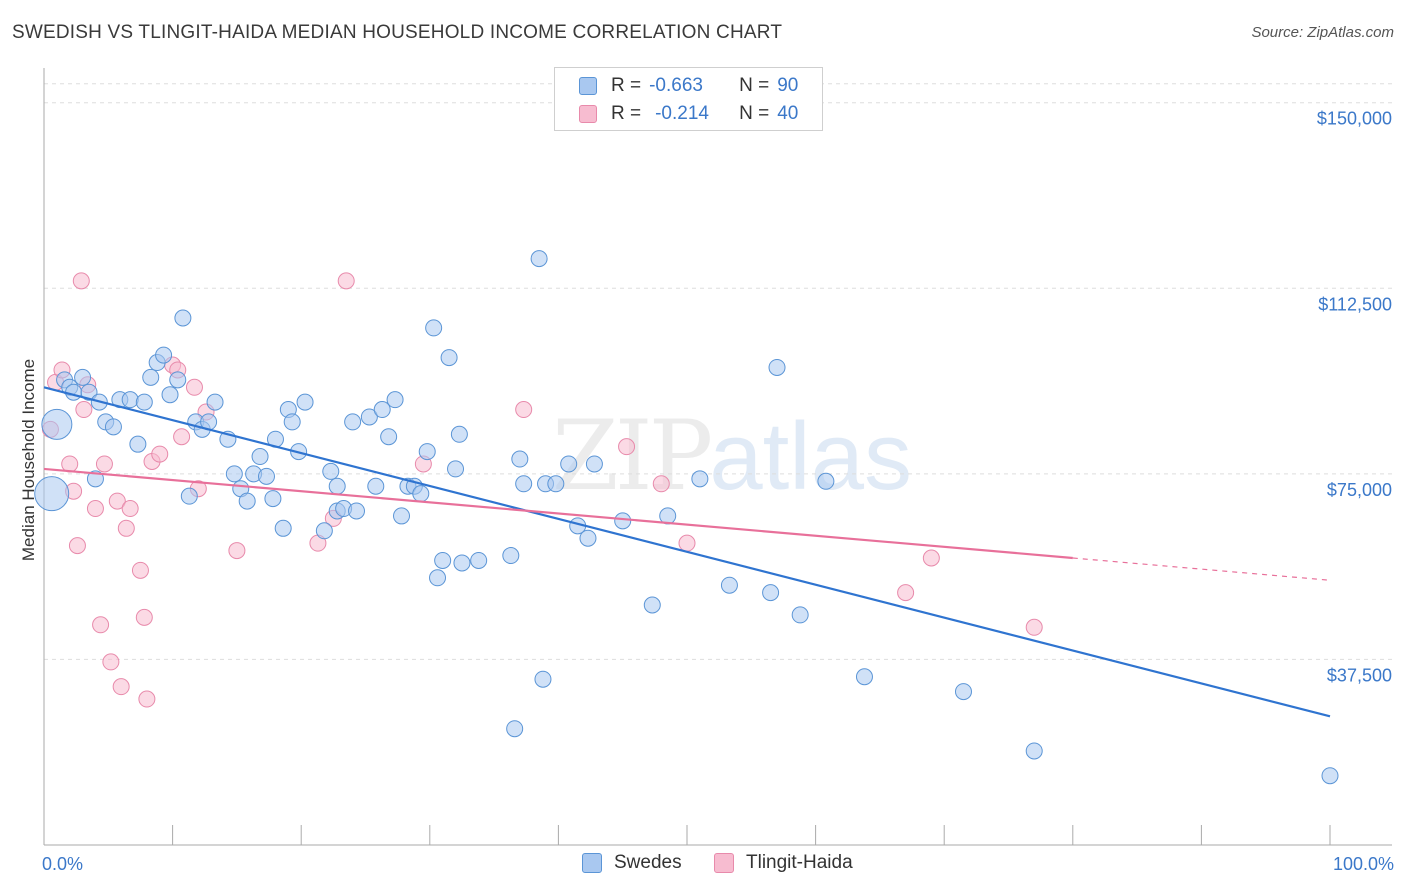  I want to click on swedes-n-value: 90, so click(788, 85).